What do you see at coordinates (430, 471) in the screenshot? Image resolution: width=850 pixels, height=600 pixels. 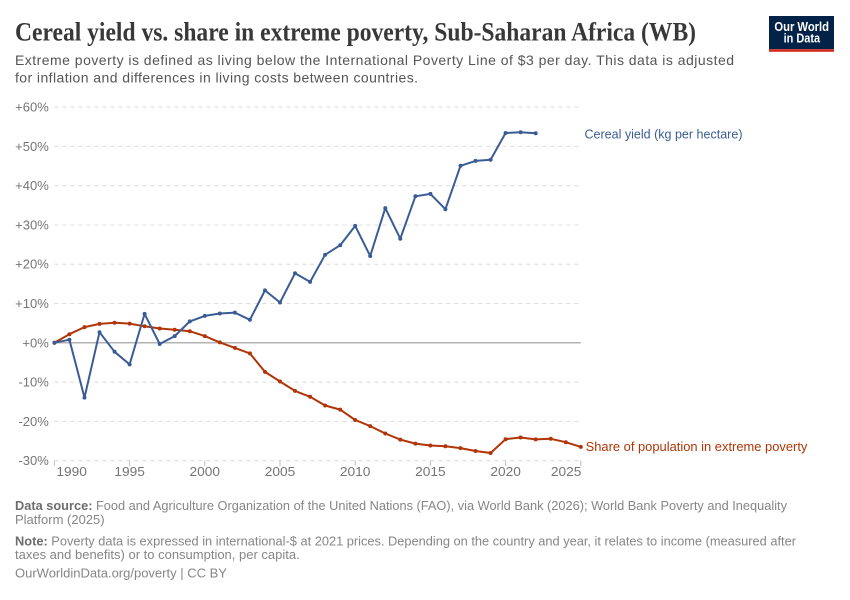 I see `svg-text: 2015` at bounding box center [430, 471].